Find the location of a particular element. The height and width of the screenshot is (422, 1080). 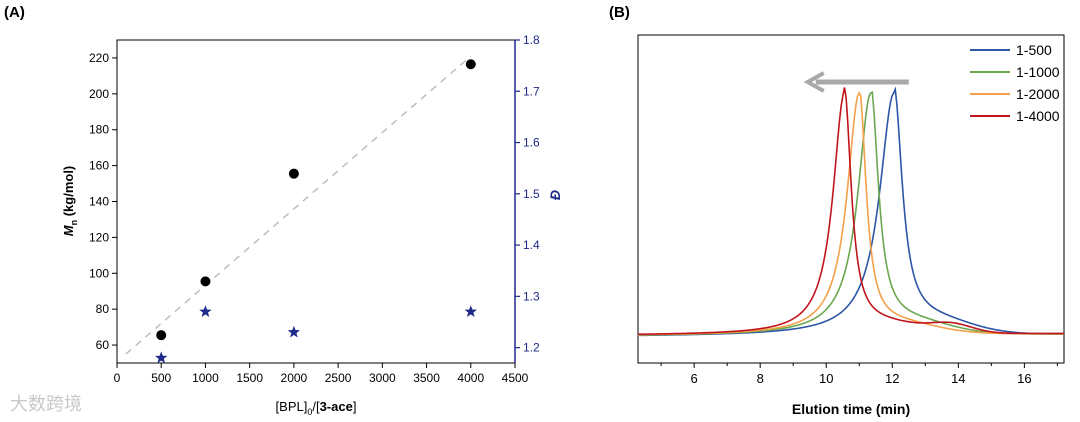

y-tick-label: 180 is located at coordinates (99, 130).